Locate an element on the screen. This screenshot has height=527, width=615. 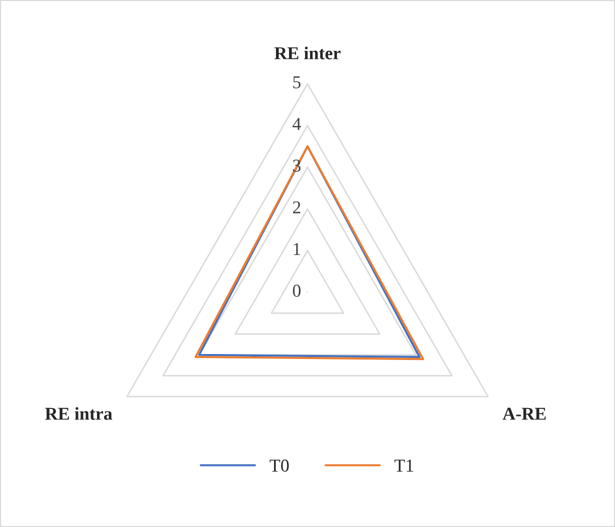
spoke-label: RE intra is located at coordinates (78, 413).